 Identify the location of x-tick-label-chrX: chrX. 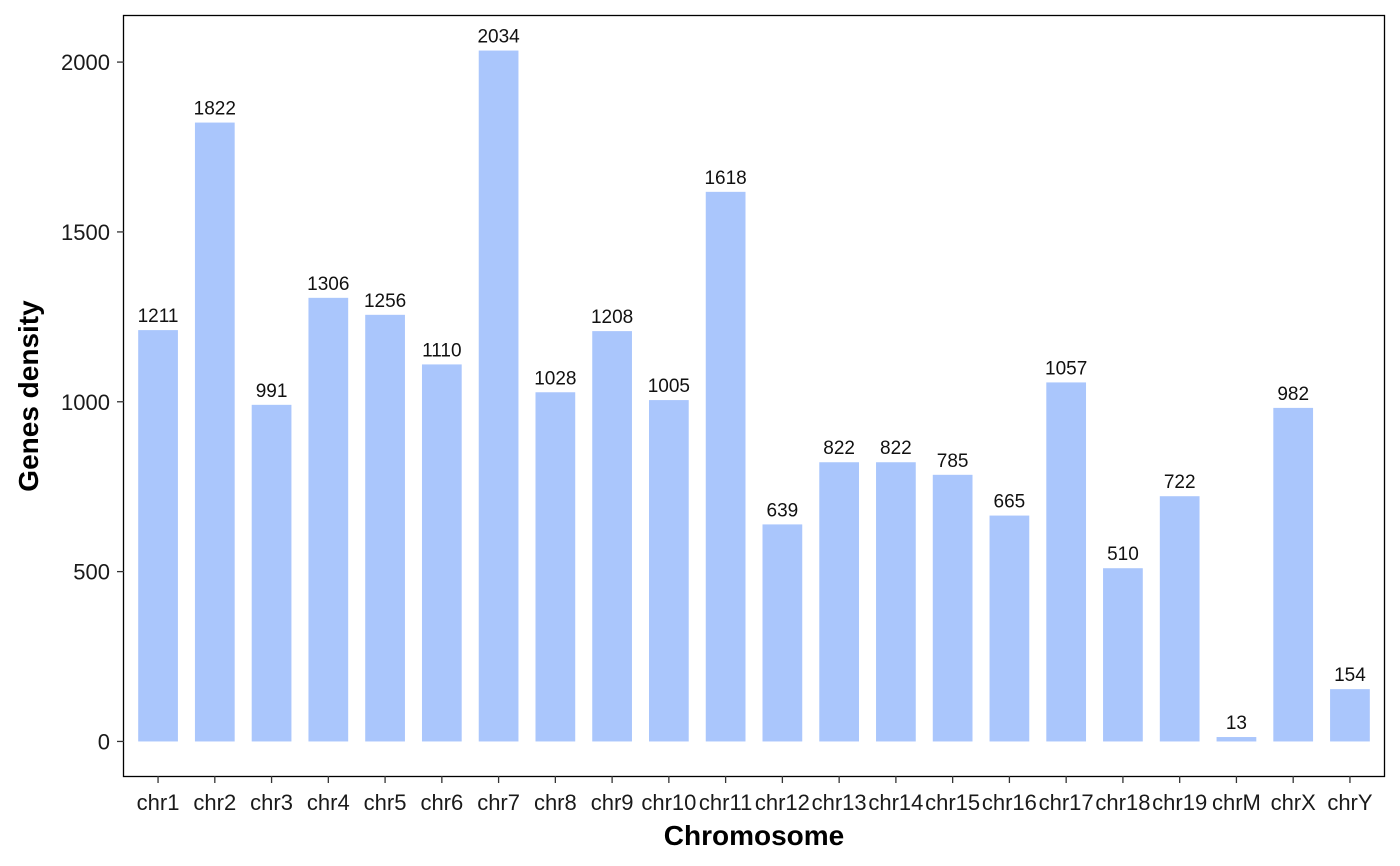
(1294, 802).